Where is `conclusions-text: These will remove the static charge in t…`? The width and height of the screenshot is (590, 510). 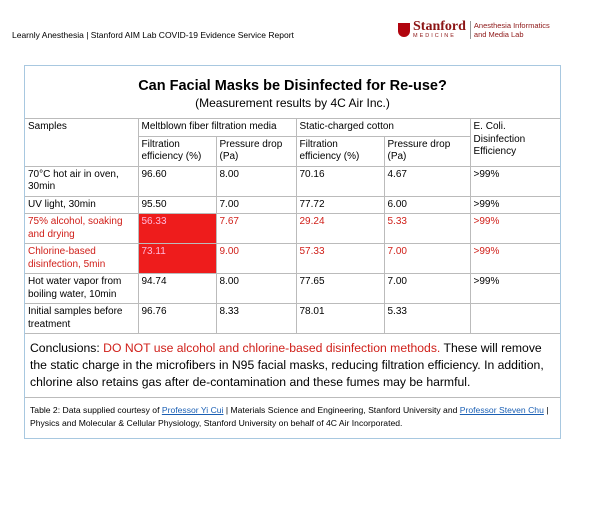 conclusions-text: These will remove the static charge in t… is located at coordinates (287, 365).